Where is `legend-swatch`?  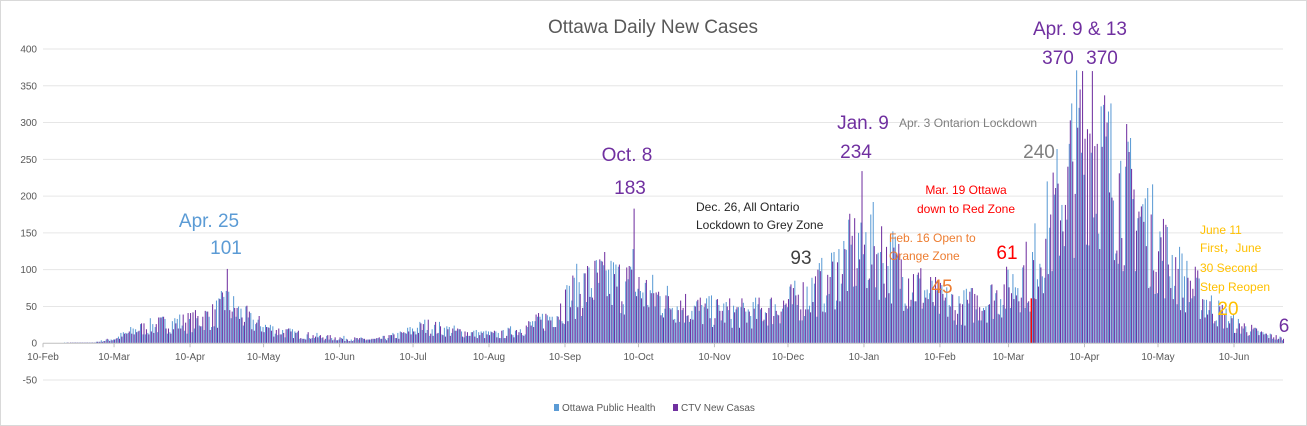 legend-swatch is located at coordinates (675, 407).